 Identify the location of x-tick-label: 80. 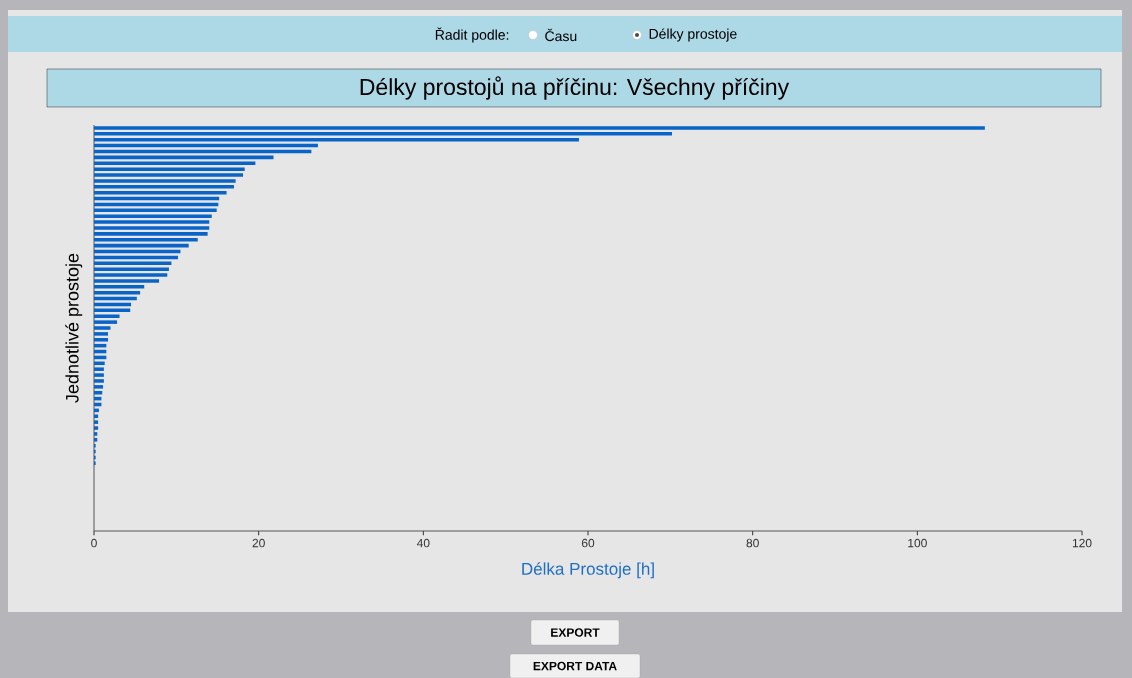
(752, 543).